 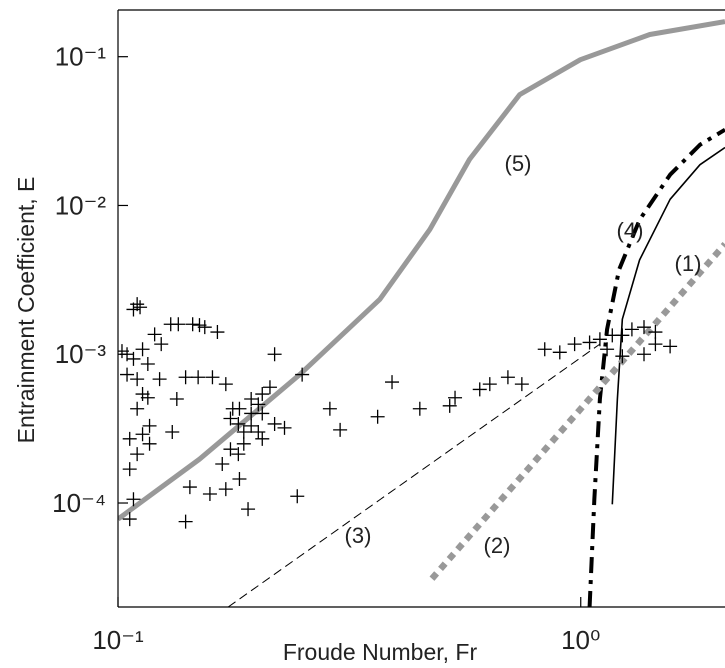 I want to click on y-tick-label: 10⁻², so click(x=81, y=205).